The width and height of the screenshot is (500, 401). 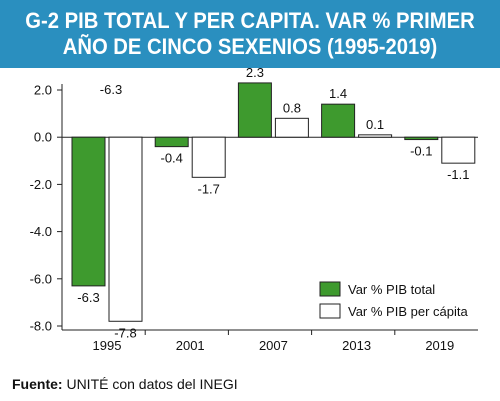 I want to click on x-tick-label: 2013, so click(x=356, y=345).